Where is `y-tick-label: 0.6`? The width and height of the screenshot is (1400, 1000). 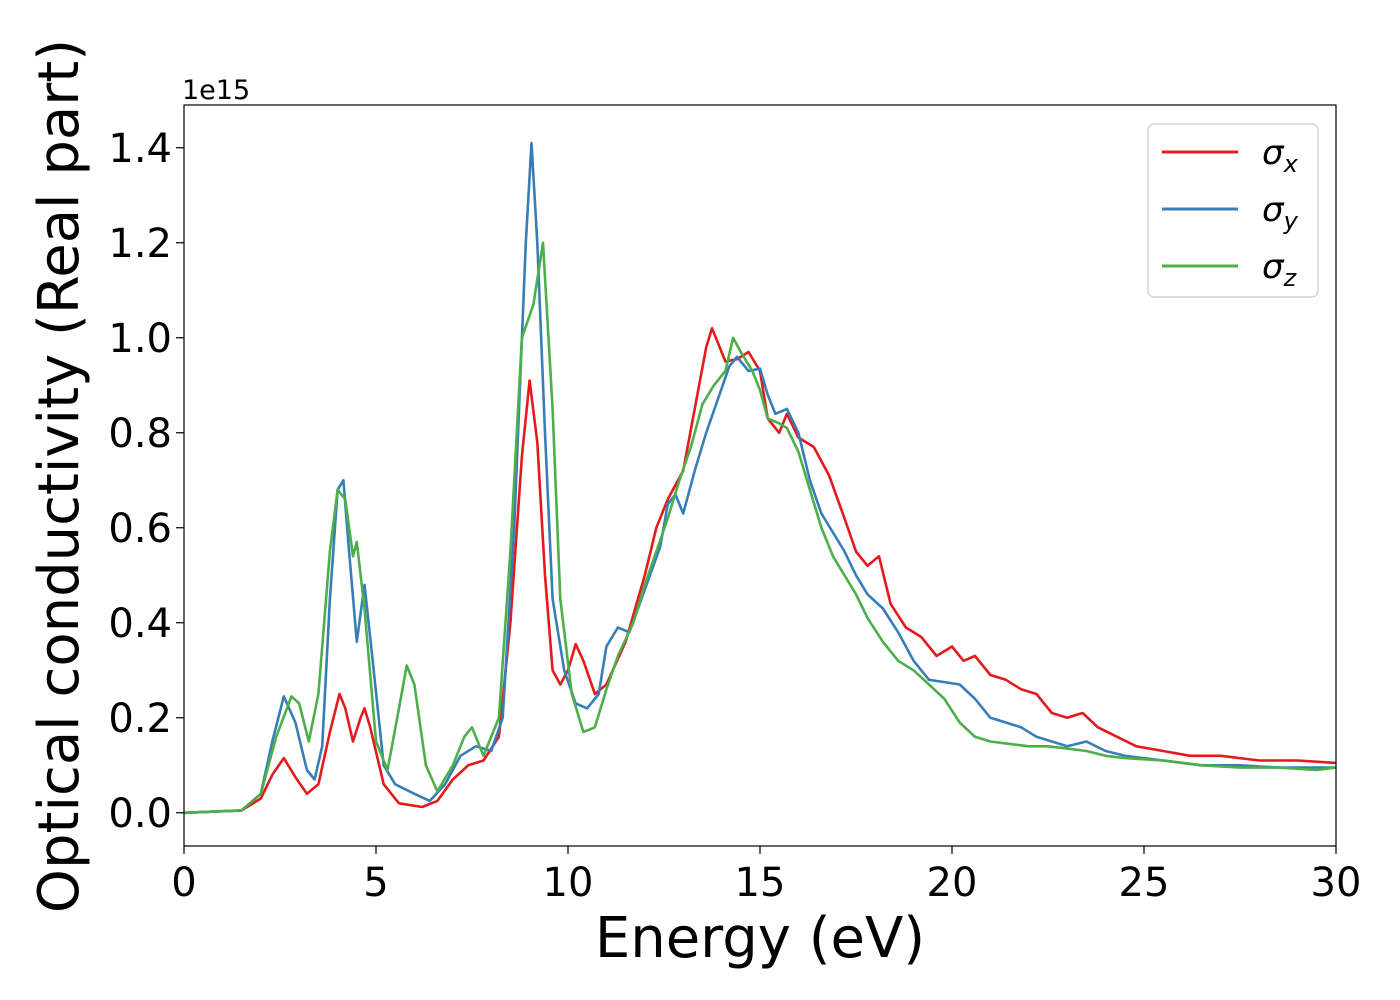
y-tick-label: 0.6 is located at coordinates (140, 529).